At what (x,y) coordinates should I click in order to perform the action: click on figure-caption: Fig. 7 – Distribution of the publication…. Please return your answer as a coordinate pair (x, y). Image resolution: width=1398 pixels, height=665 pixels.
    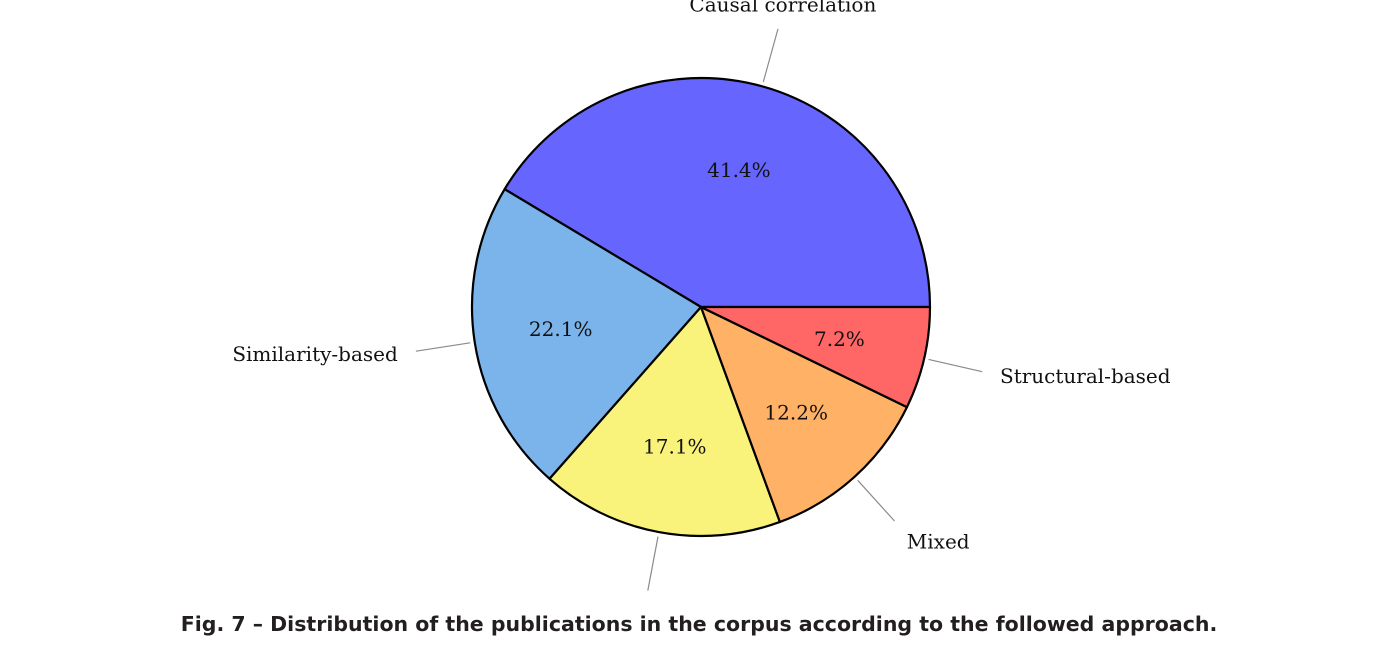
    Looking at the image, I should click on (699, 624).